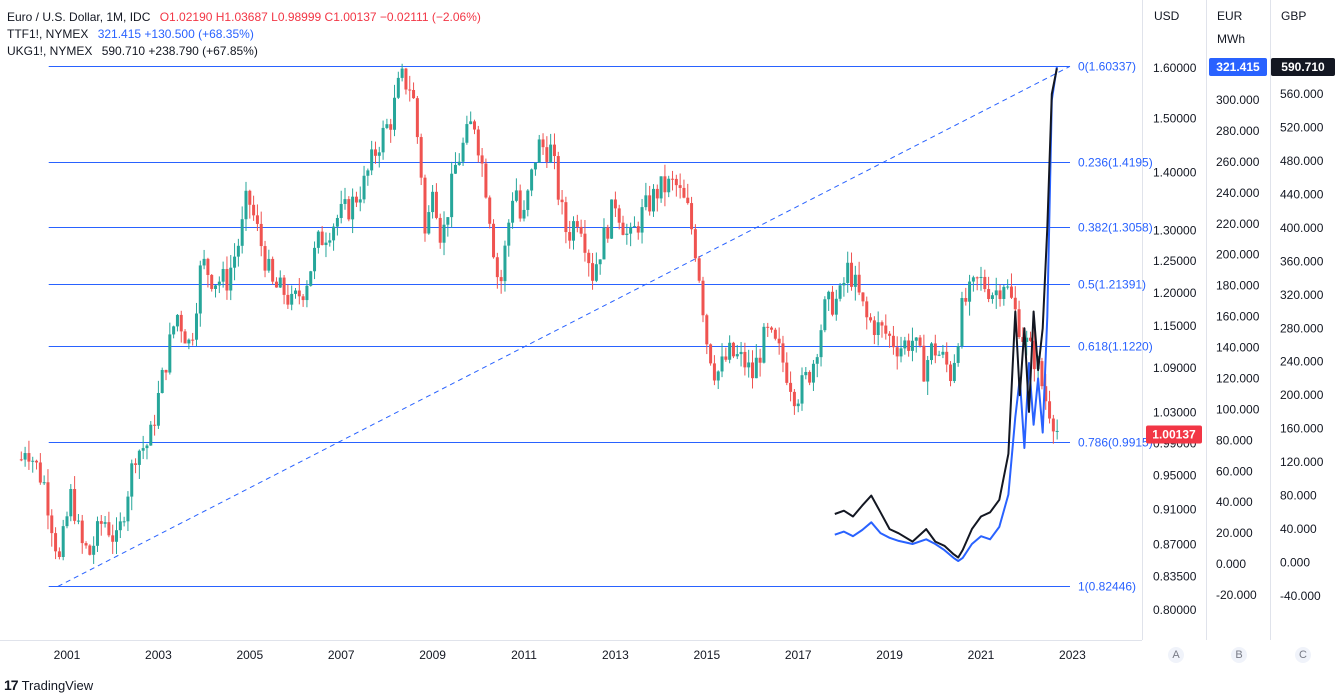  I want to click on gbp-tick-label: 400.000, so click(1302, 228).